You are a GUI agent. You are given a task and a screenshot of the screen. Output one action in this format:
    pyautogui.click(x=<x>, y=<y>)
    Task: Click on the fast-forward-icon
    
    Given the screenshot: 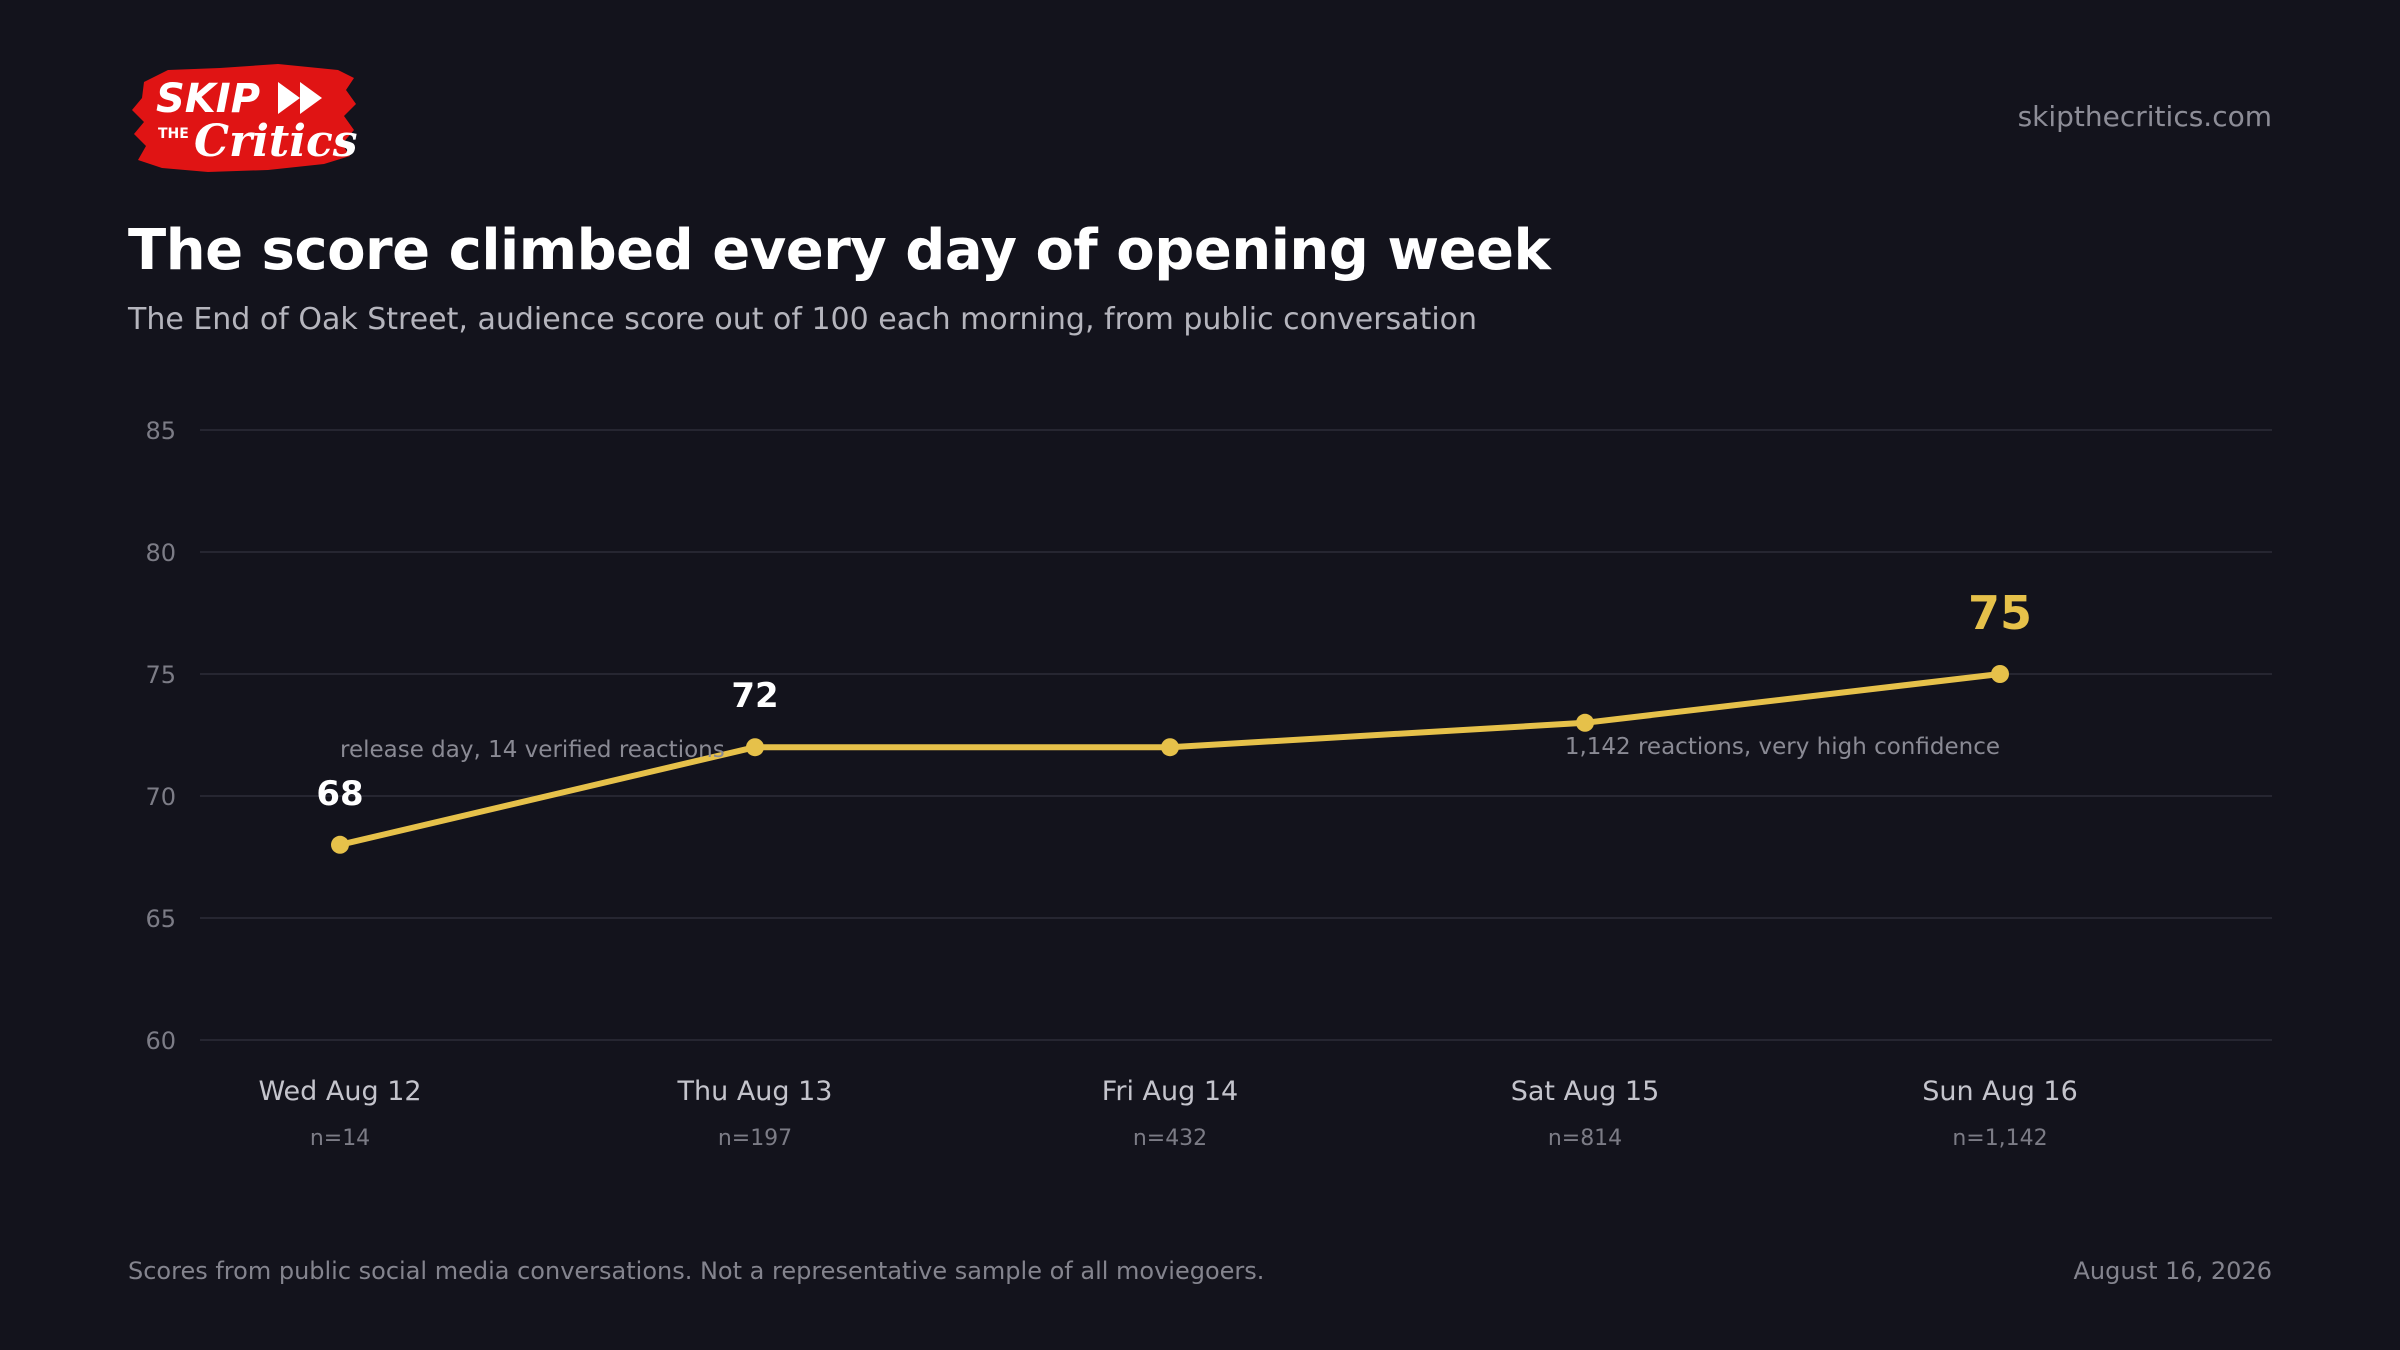 What is the action you would take?
    pyautogui.click(x=300, y=98)
    